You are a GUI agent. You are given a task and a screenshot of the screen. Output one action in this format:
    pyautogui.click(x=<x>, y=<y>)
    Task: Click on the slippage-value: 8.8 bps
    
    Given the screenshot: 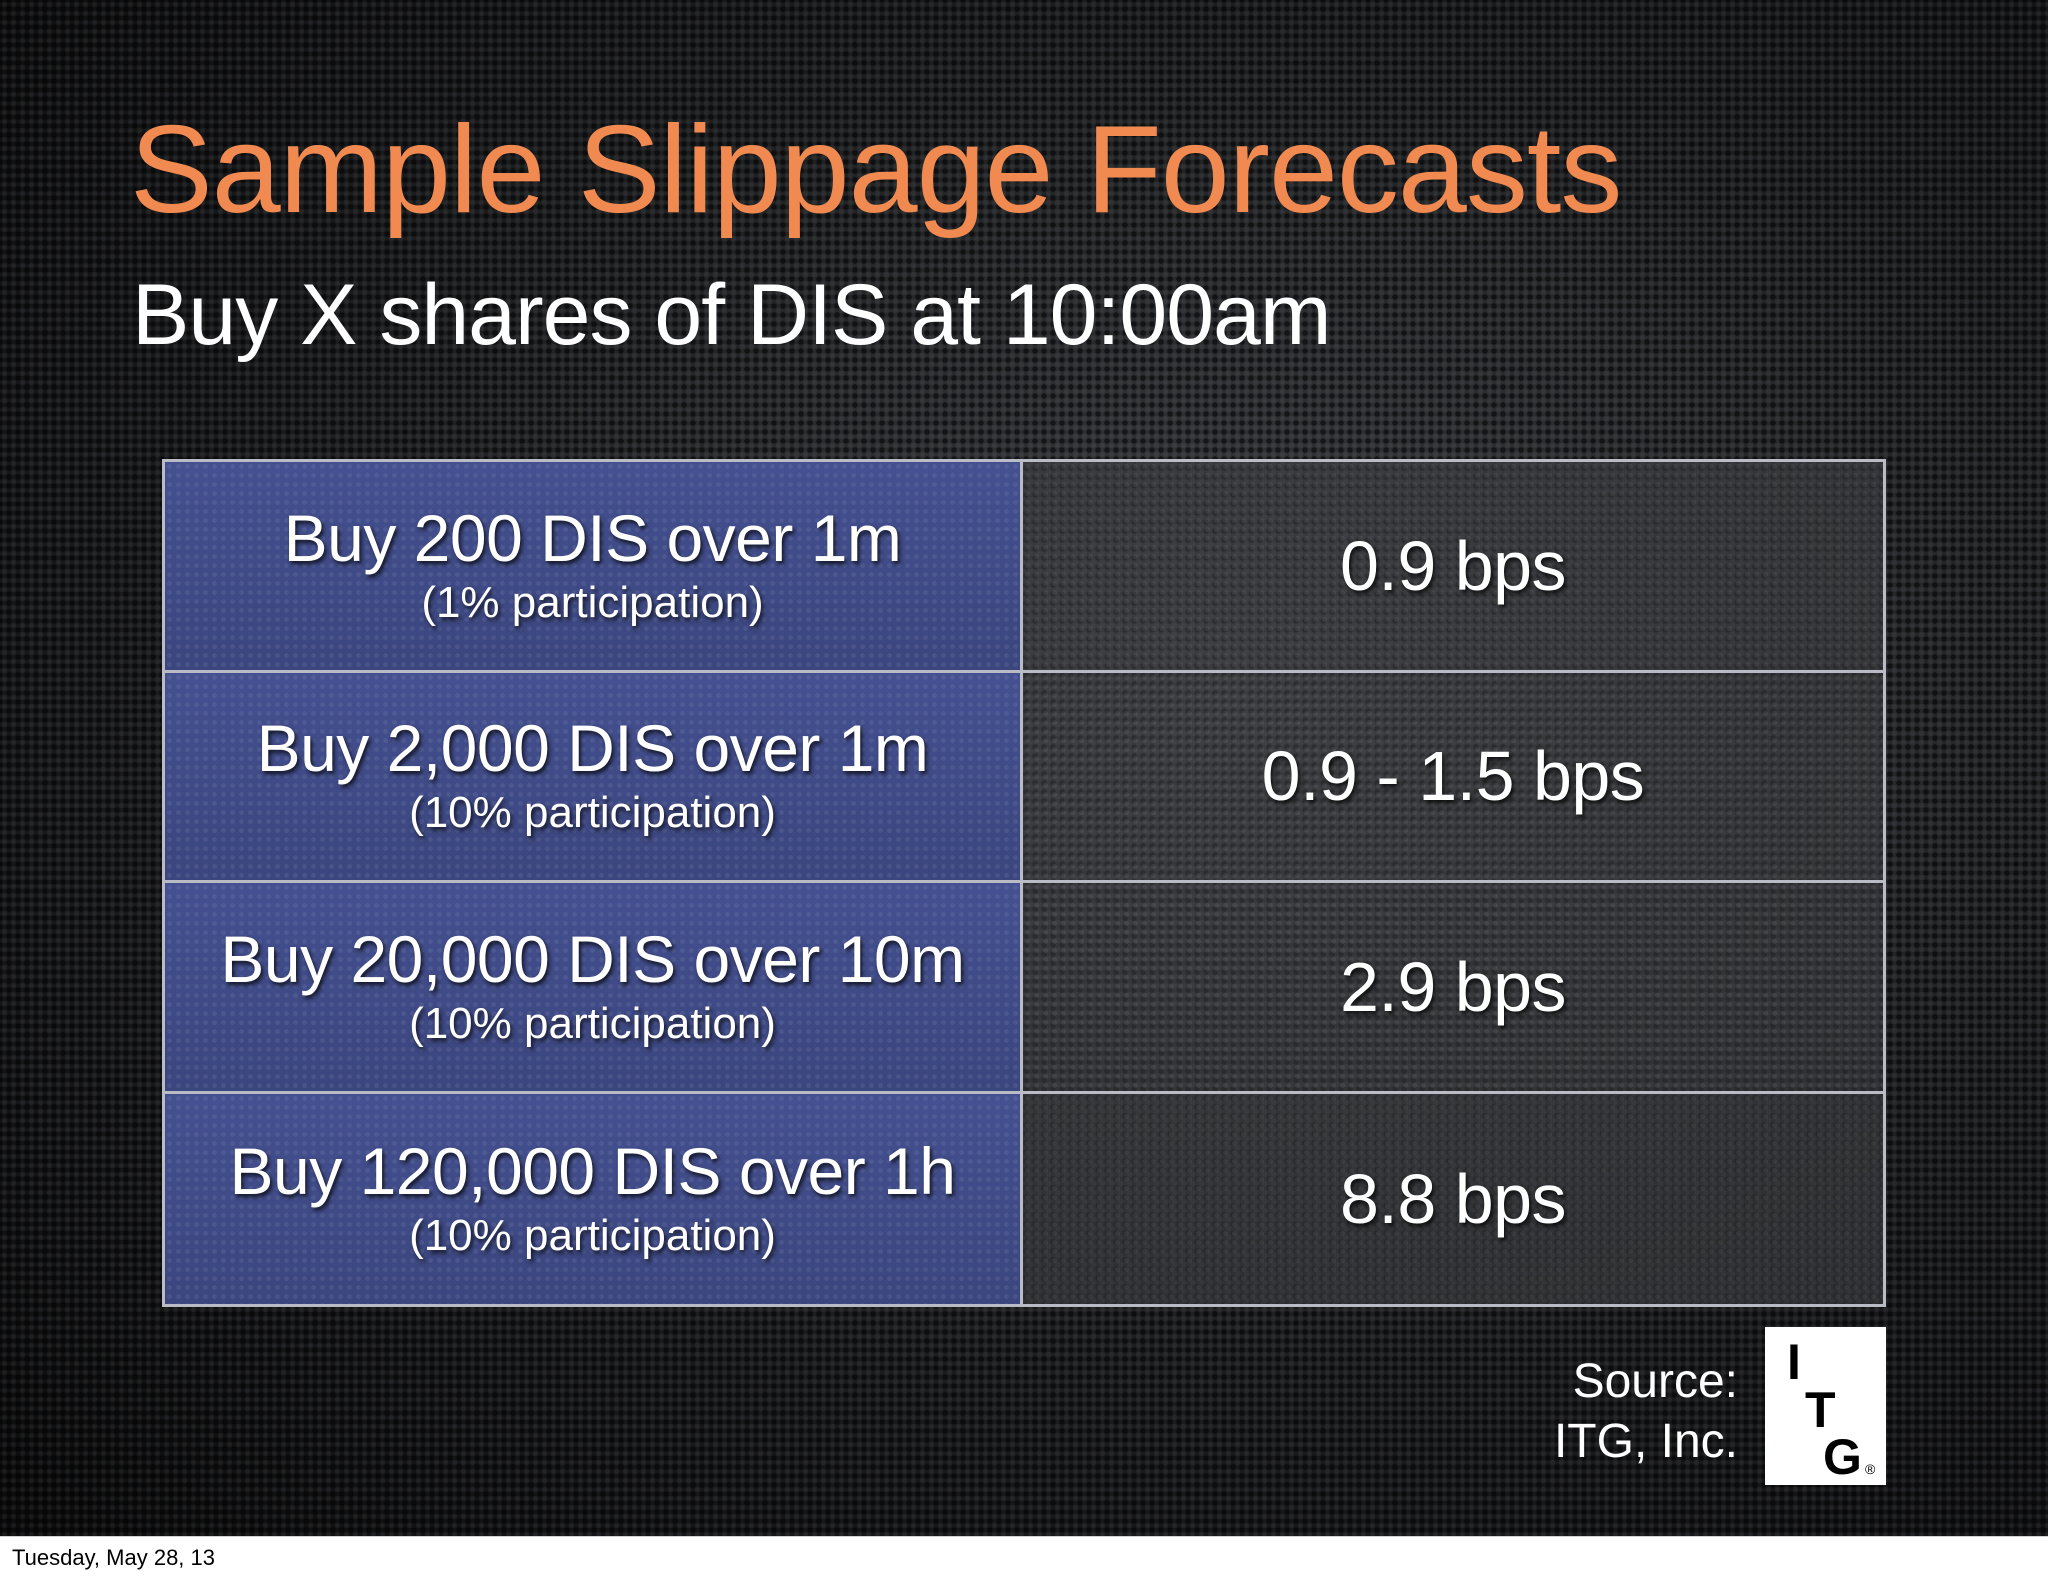 What is the action you would take?
    pyautogui.click(x=1453, y=1198)
    